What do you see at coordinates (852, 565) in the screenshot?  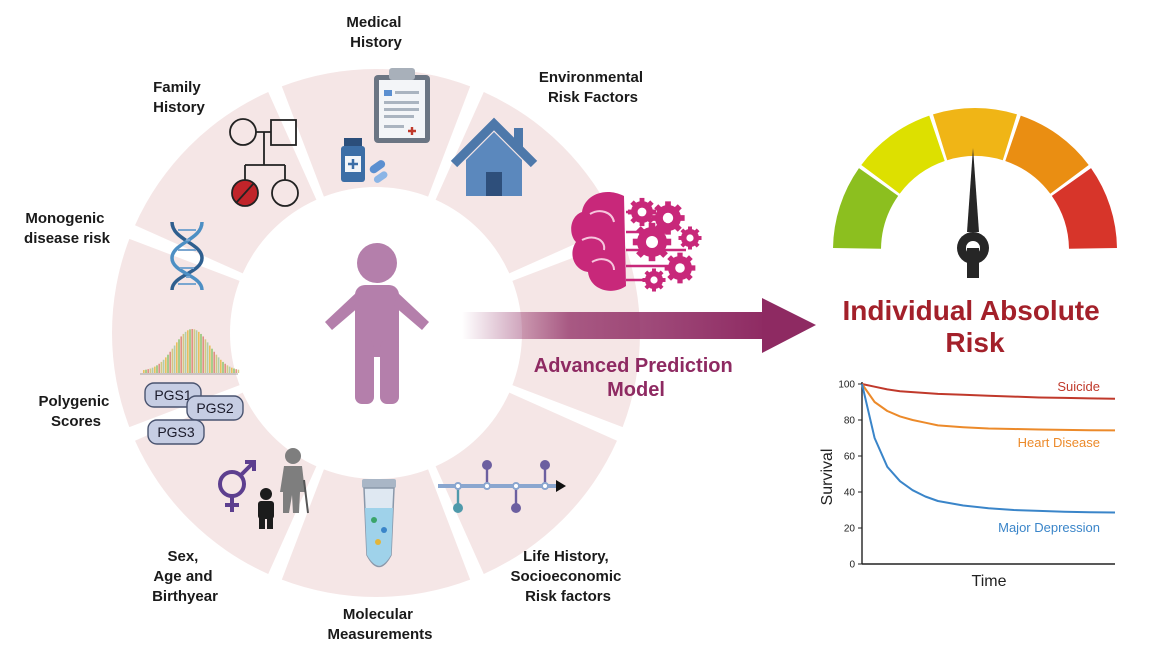 I see `y-tick-label-0: 0` at bounding box center [852, 565].